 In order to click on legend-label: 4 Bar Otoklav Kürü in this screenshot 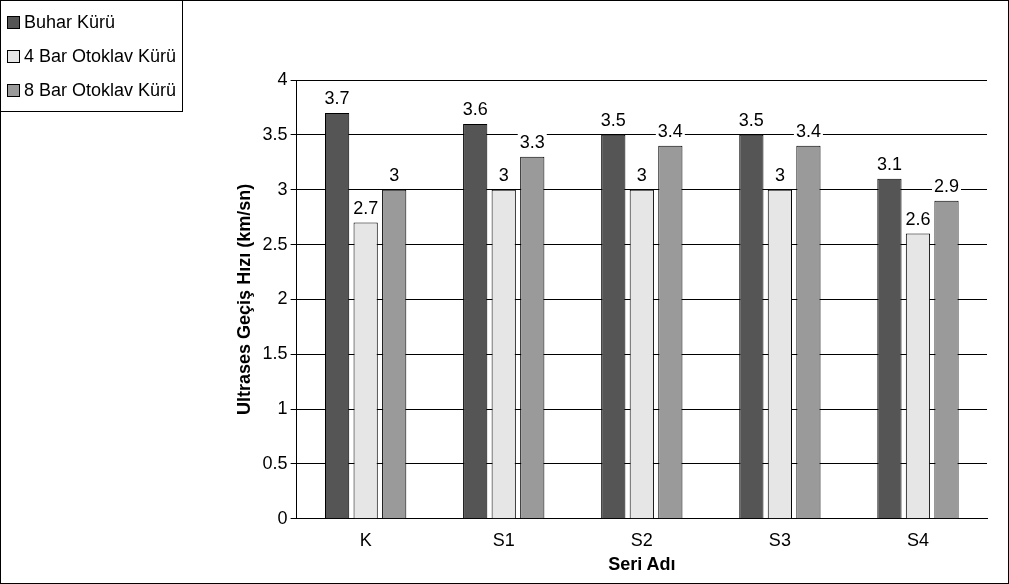, I will do `click(100, 56)`.